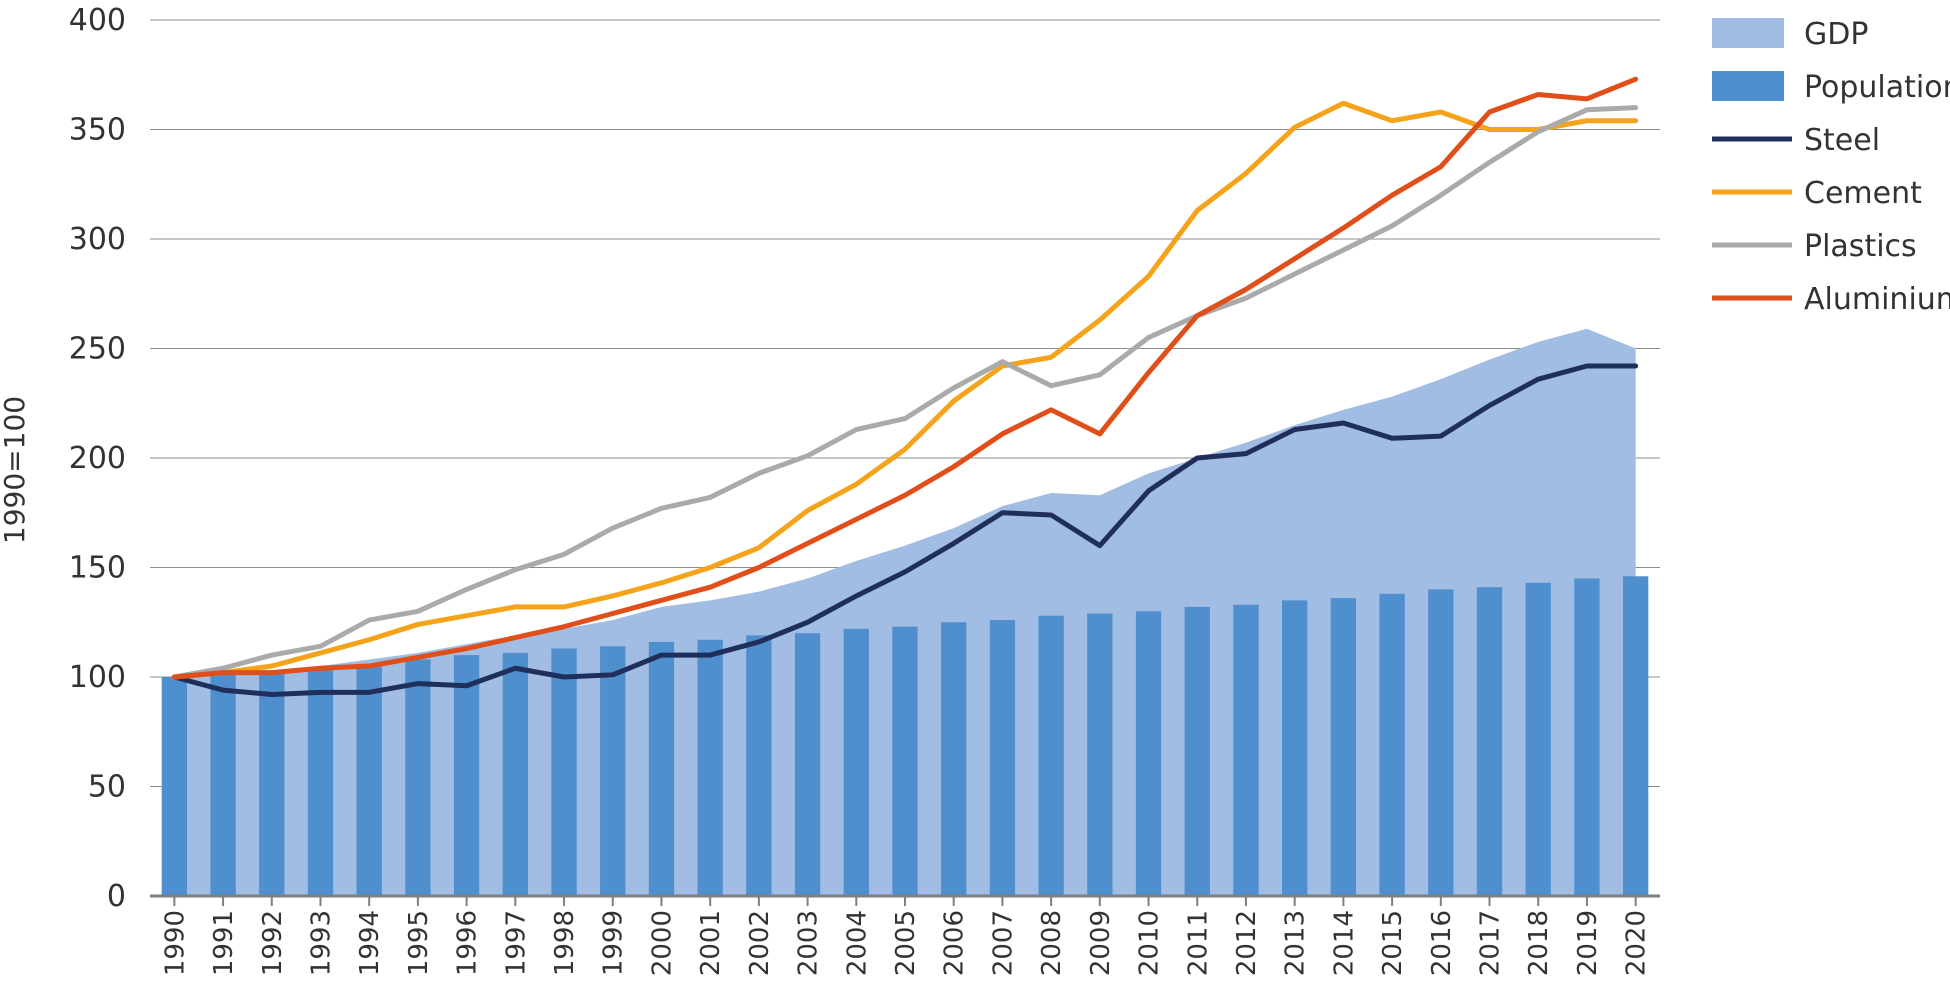 The image size is (1950, 993). Describe the element at coordinates (174, 786) in the screenshot. I see `population-bar-1990` at that location.